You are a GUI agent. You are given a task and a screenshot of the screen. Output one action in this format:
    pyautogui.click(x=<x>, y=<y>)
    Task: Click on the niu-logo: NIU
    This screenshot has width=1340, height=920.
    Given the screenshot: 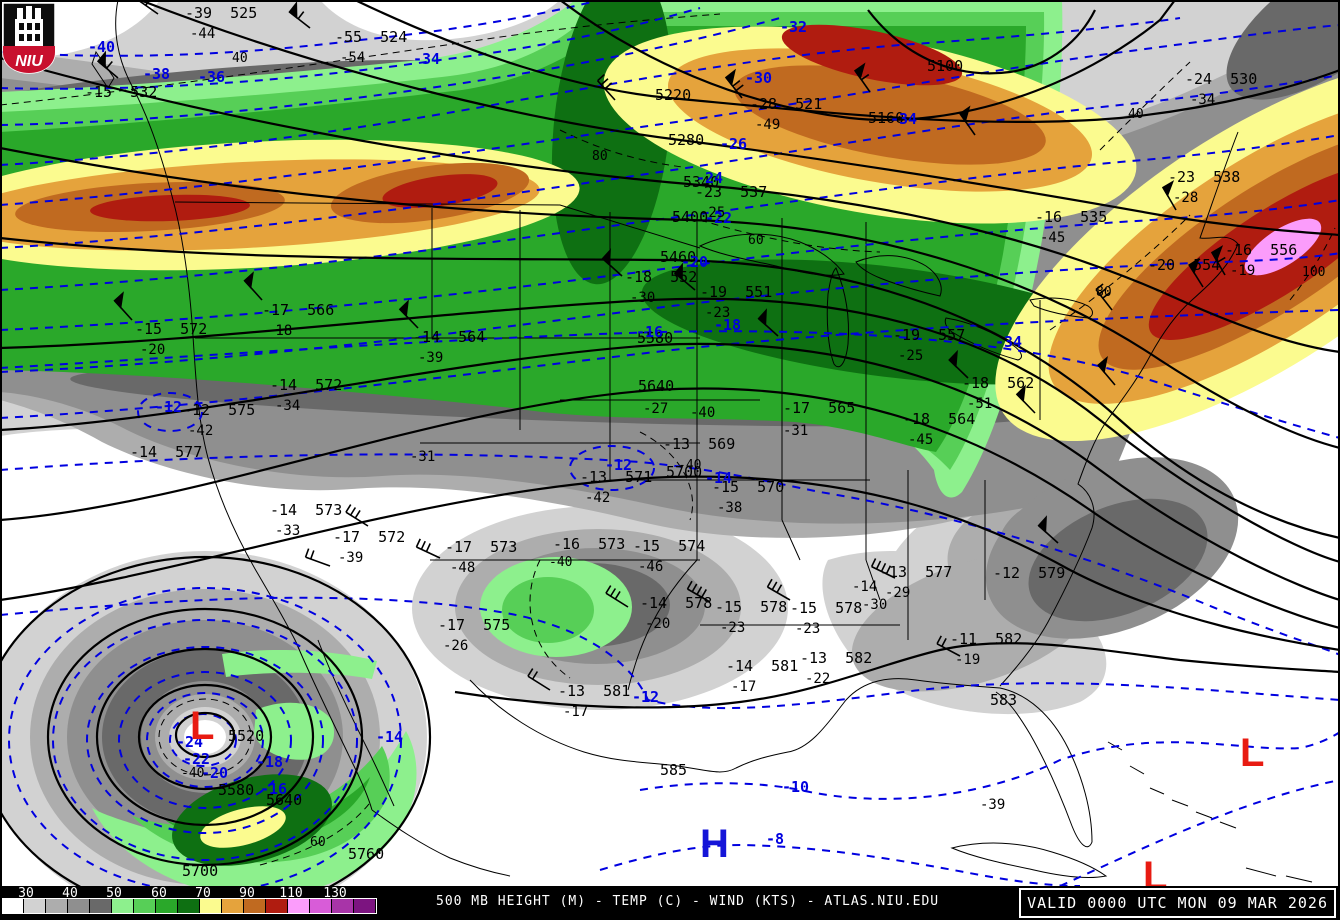 What is the action you would take?
    pyautogui.click(x=29, y=40)
    